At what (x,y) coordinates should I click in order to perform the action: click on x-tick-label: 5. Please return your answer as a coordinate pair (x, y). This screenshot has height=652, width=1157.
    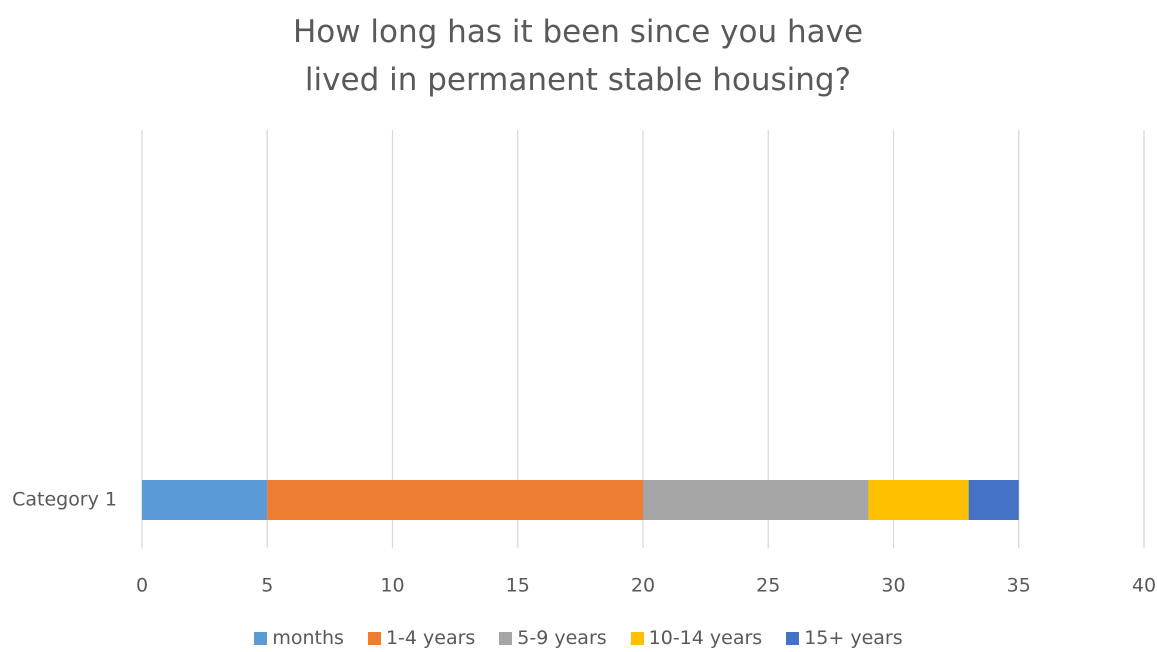
    Looking at the image, I should click on (267, 586).